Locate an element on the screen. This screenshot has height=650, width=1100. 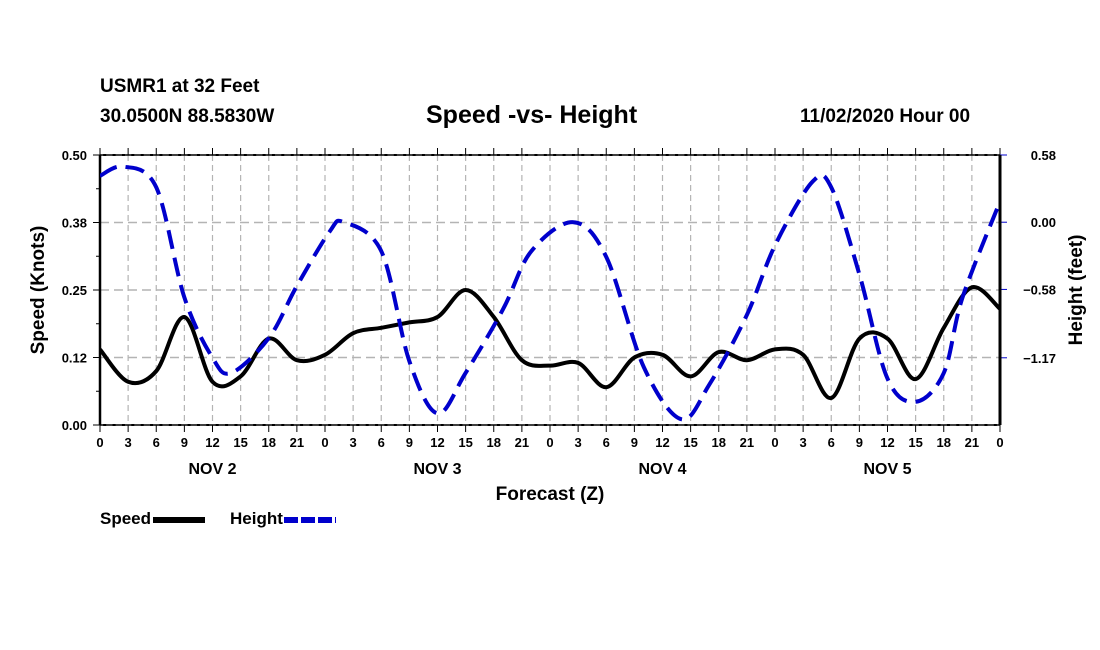
y-tick-label: 0.00 is located at coordinates (74, 425).